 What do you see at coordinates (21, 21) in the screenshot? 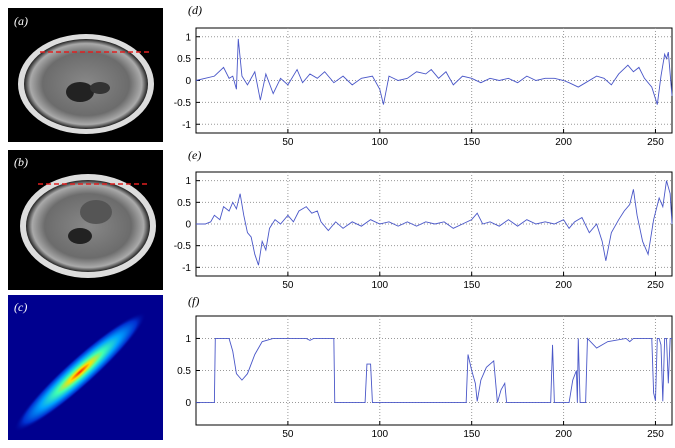
I see `panel-label: (a)` at bounding box center [21, 21].